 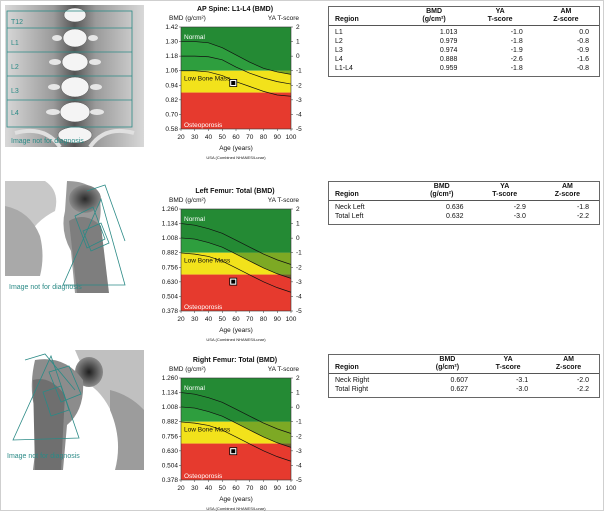 I want to click on value-cell: -3.0, so click(x=522, y=389).